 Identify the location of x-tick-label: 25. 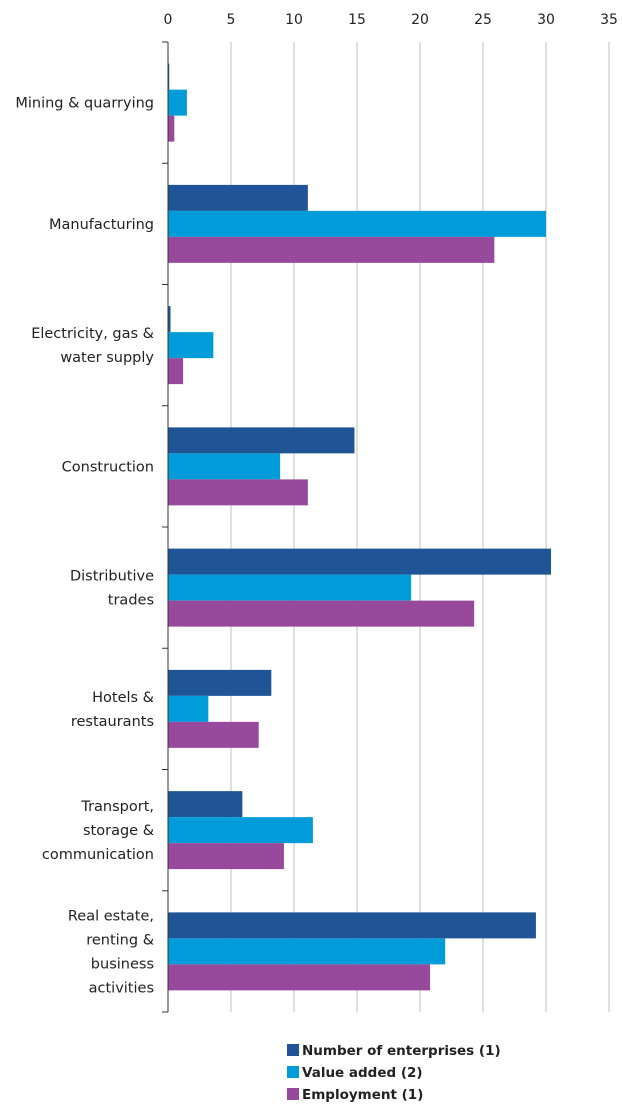
(483, 20).